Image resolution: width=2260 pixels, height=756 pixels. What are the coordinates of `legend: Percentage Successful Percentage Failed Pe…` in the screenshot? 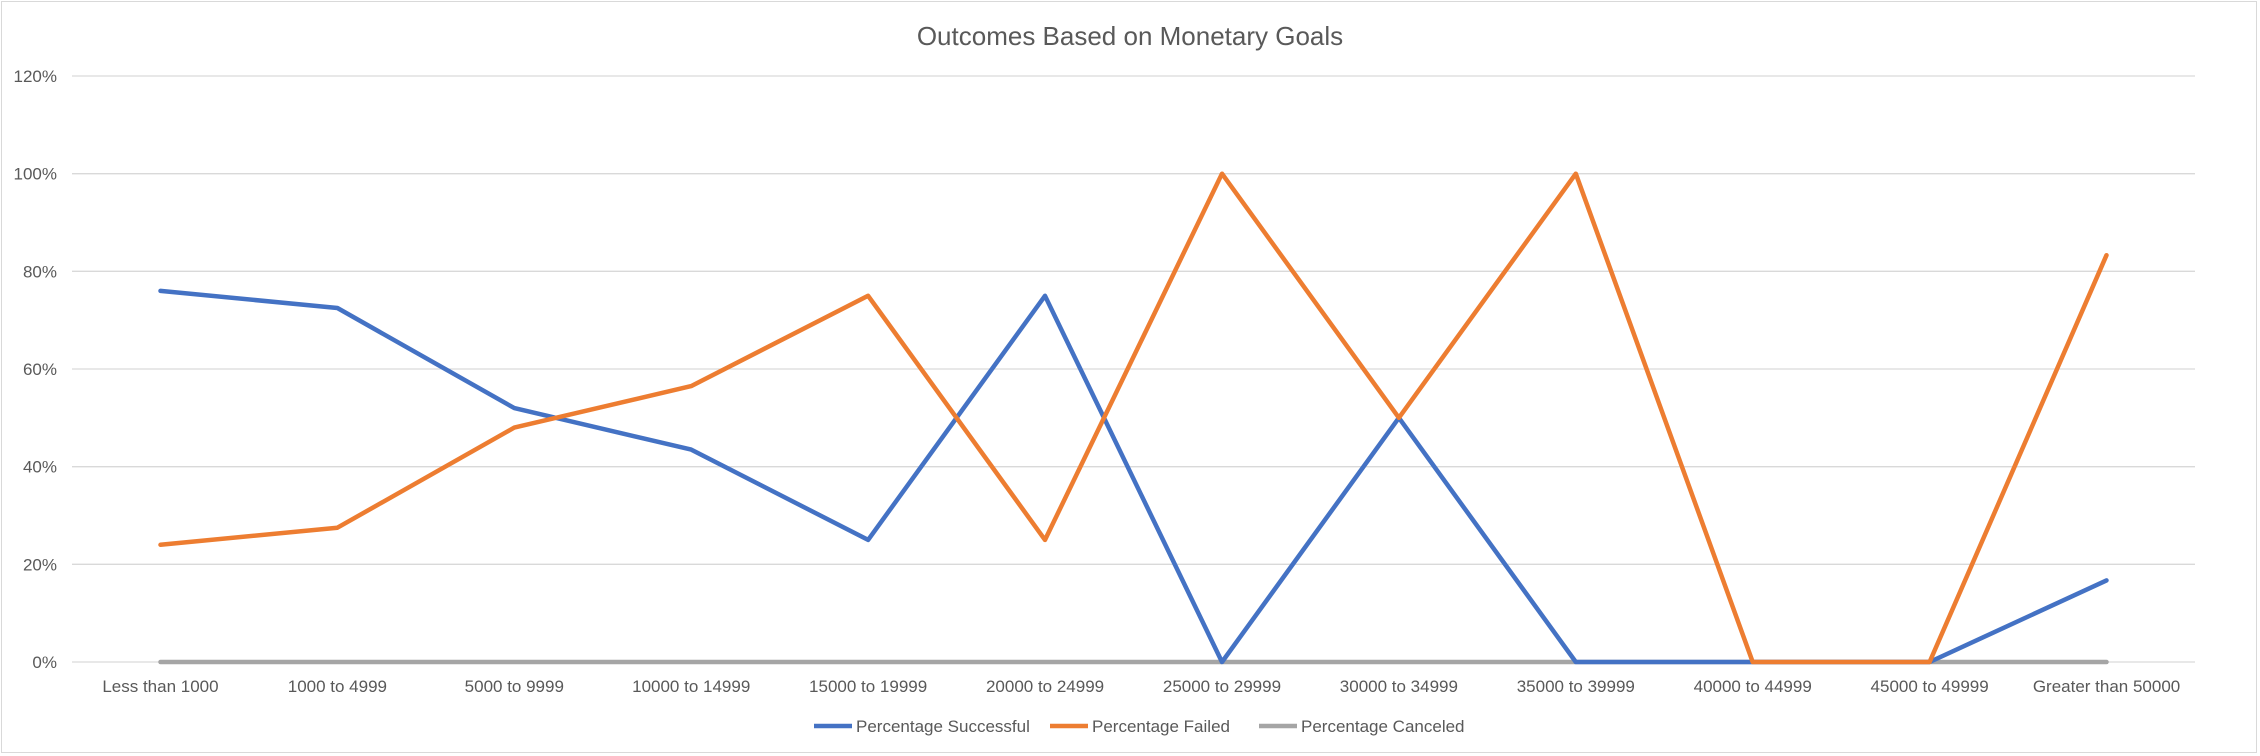 It's located at (1139, 726).